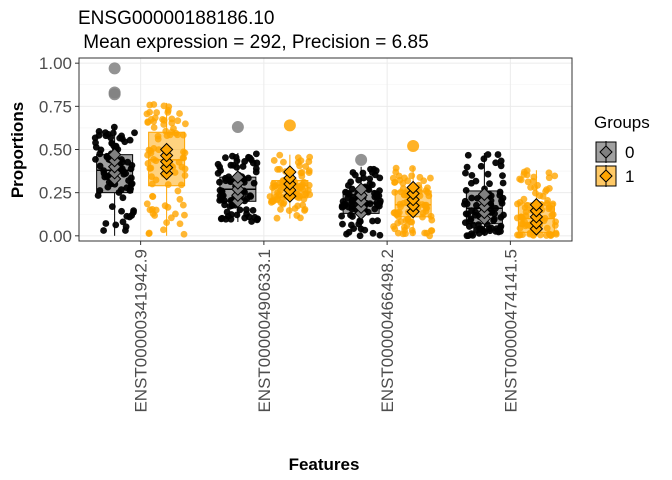 This screenshot has width=672, height=480. Describe the element at coordinates (413, 146) in the screenshot. I see `outlier-point` at that location.